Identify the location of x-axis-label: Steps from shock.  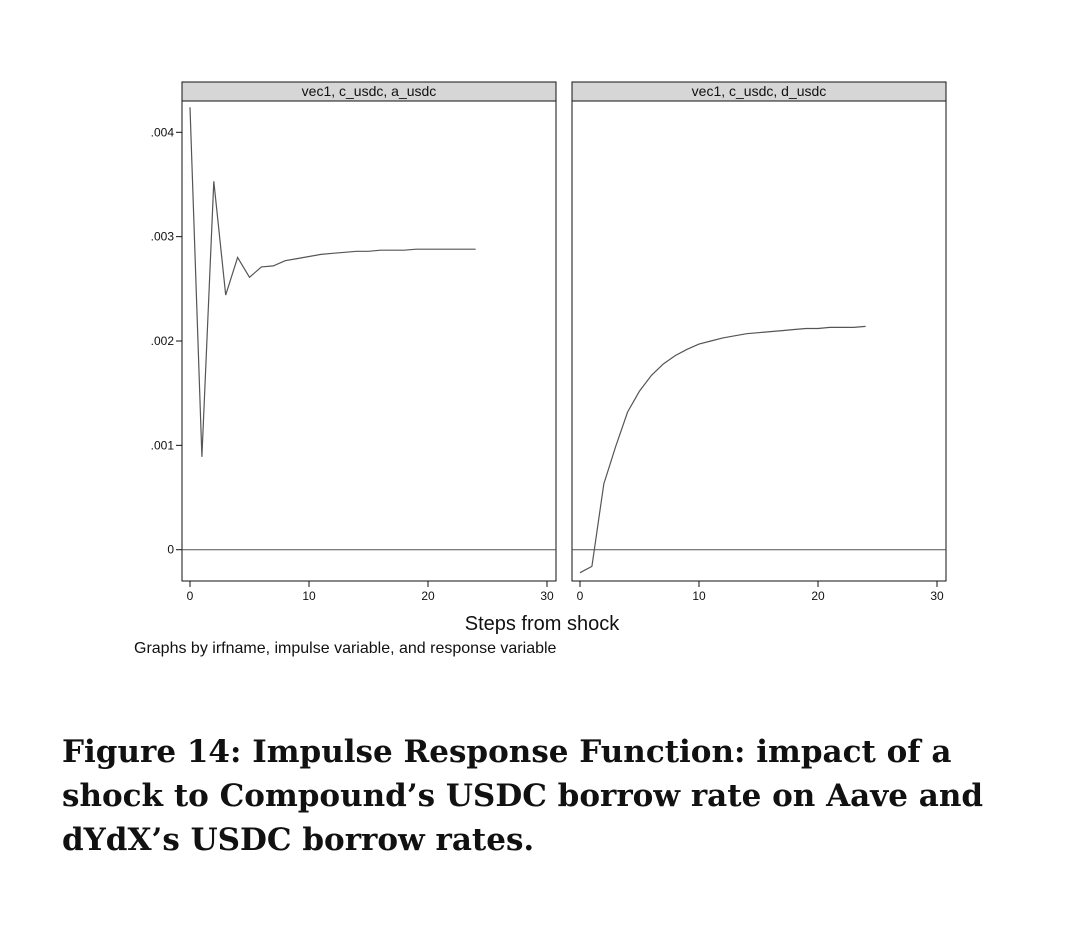
(543, 624).